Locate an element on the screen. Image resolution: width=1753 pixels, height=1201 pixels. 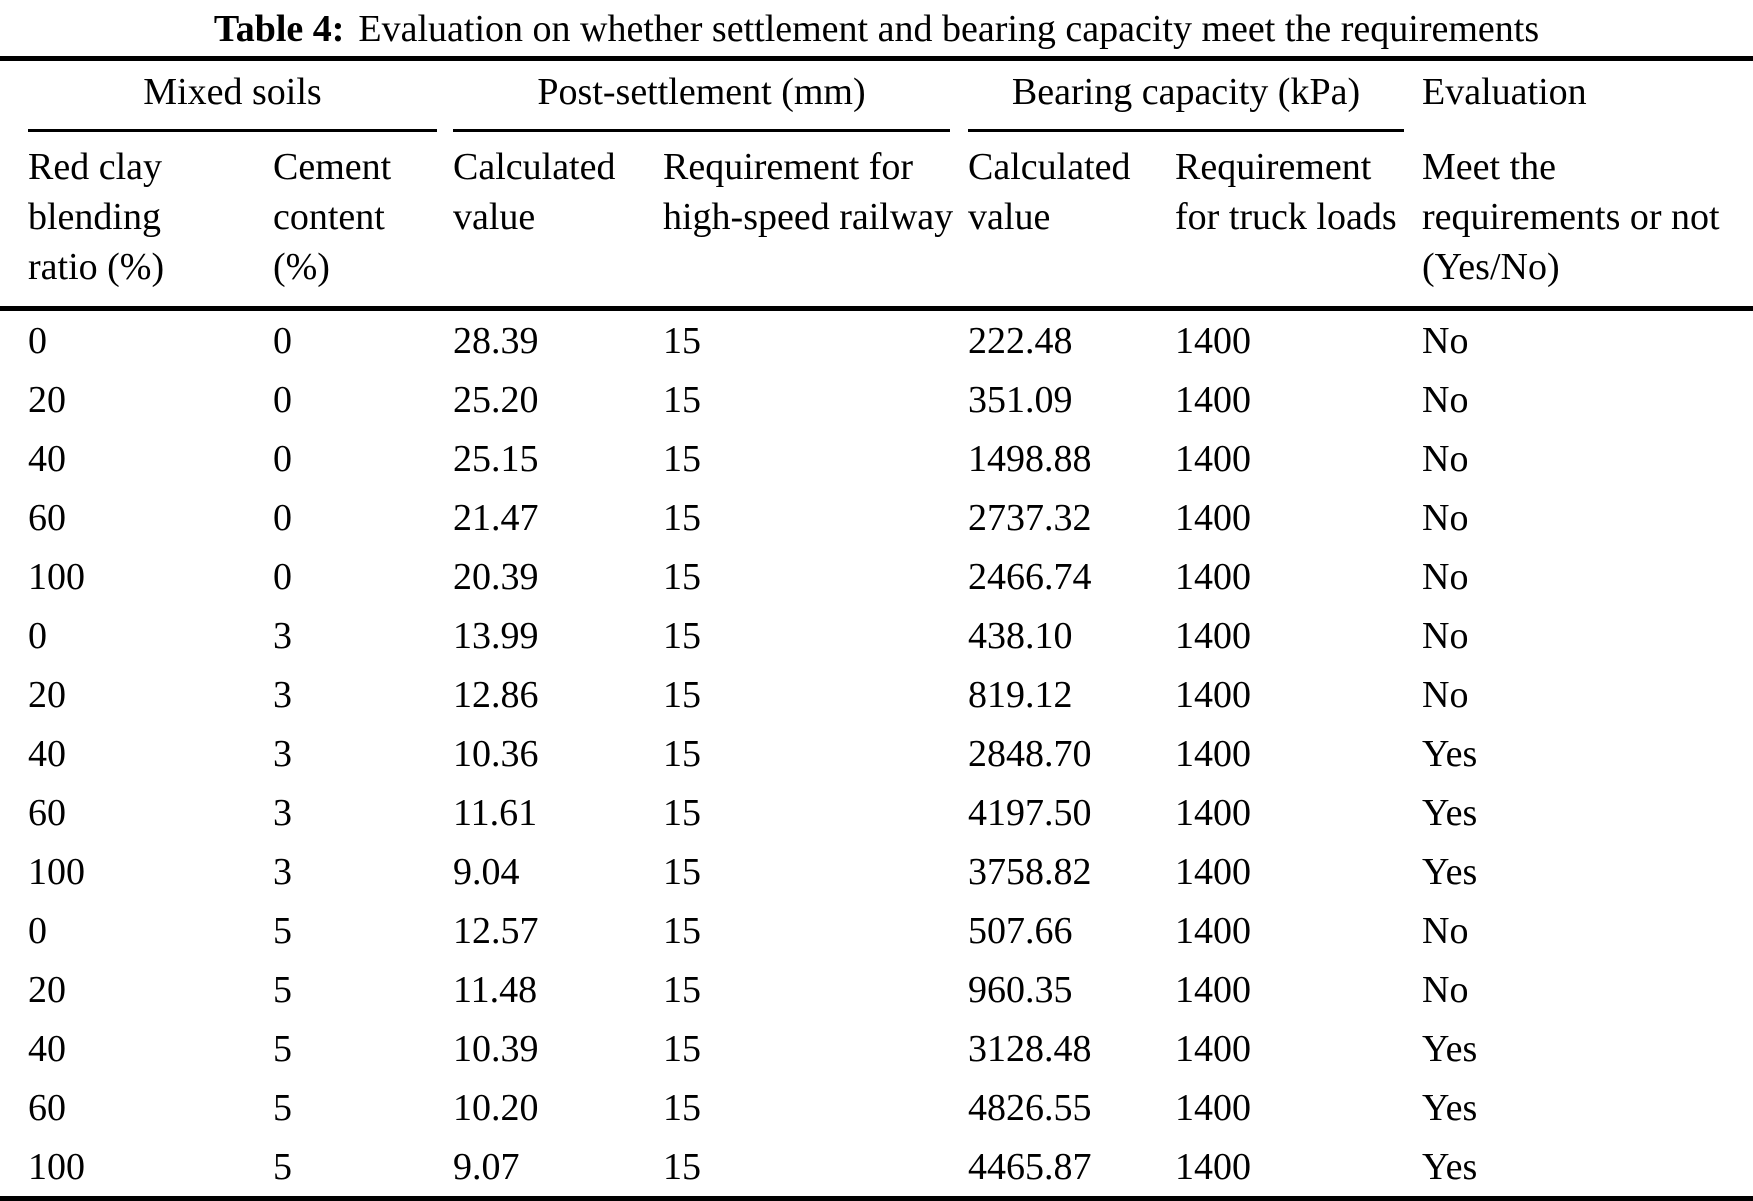
table-cell: 2848.70 is located at coordinates (1030, 753).